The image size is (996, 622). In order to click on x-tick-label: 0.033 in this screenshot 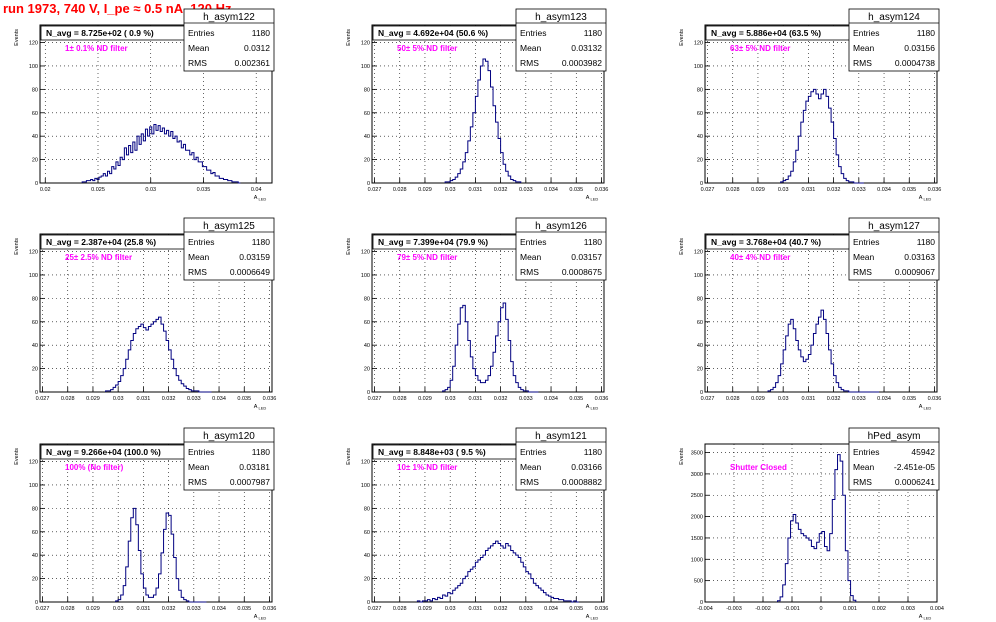, I will do `click(526, 609)`.